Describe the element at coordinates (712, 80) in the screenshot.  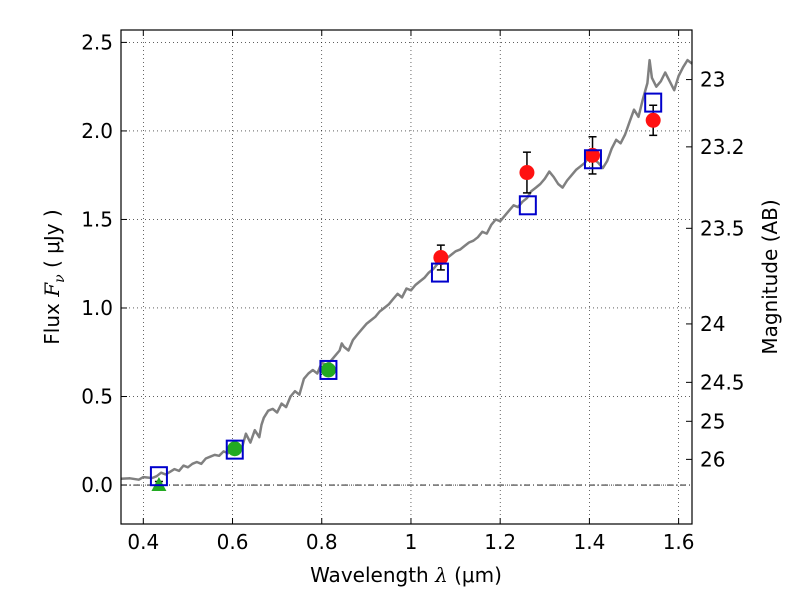
I see `magnitude-tick-label: 23` at that location.